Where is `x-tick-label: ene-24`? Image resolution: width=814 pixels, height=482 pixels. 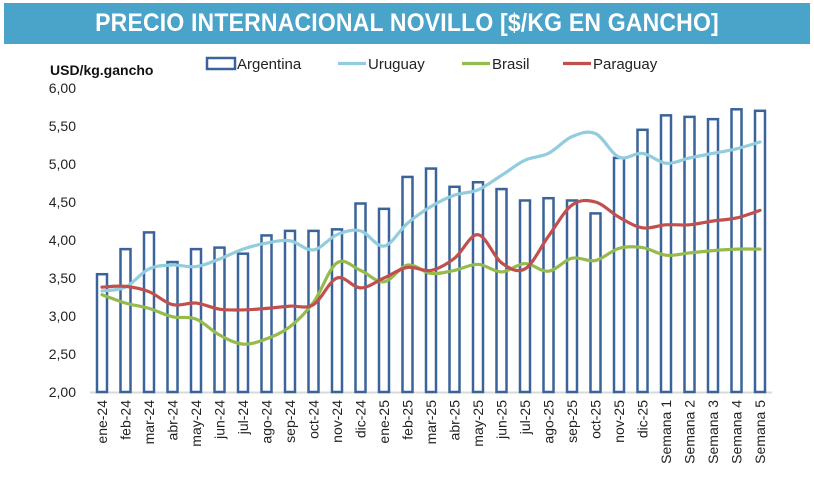
x-tick-label: ene-24 is located at coordinates (102, 422).